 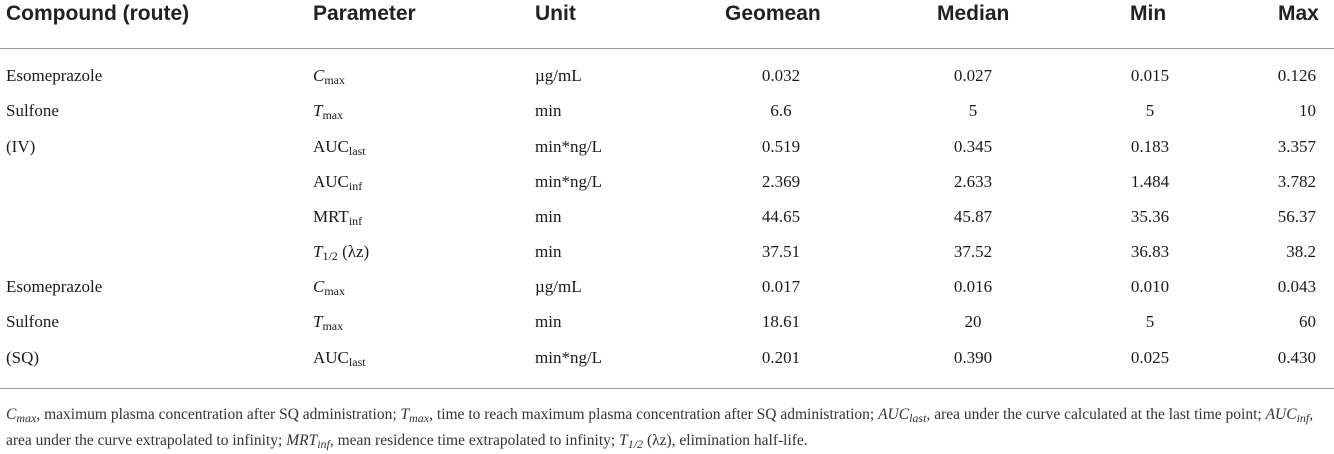 What do you see at coordinates (555, 13) in the screenshot?
I see `header-unit: Unit` at bounding box center [555, 13].